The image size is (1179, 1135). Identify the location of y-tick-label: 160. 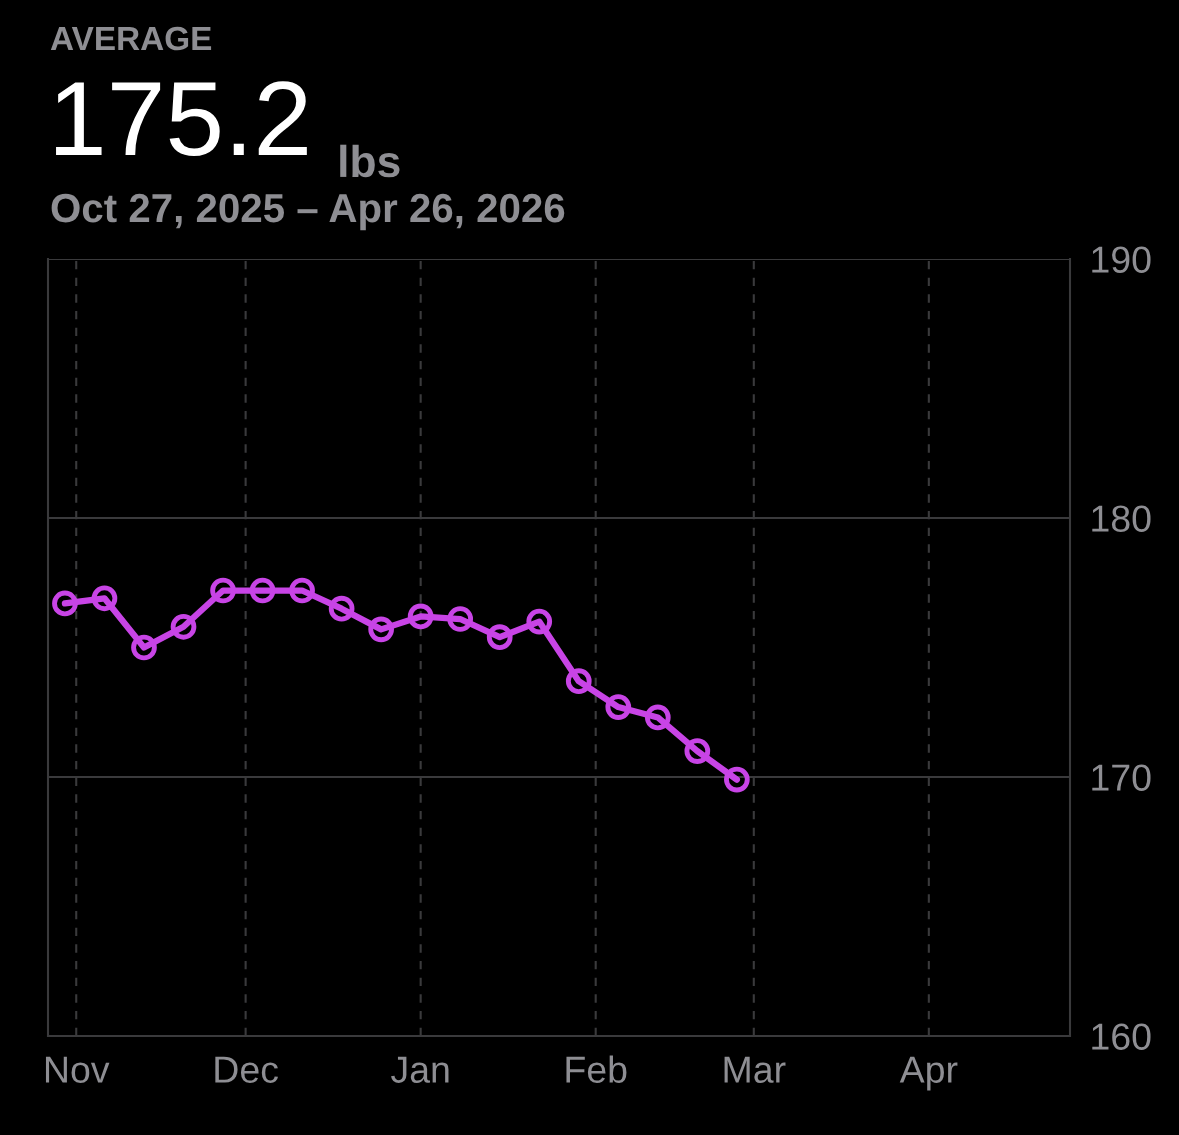
(1121, 1036).